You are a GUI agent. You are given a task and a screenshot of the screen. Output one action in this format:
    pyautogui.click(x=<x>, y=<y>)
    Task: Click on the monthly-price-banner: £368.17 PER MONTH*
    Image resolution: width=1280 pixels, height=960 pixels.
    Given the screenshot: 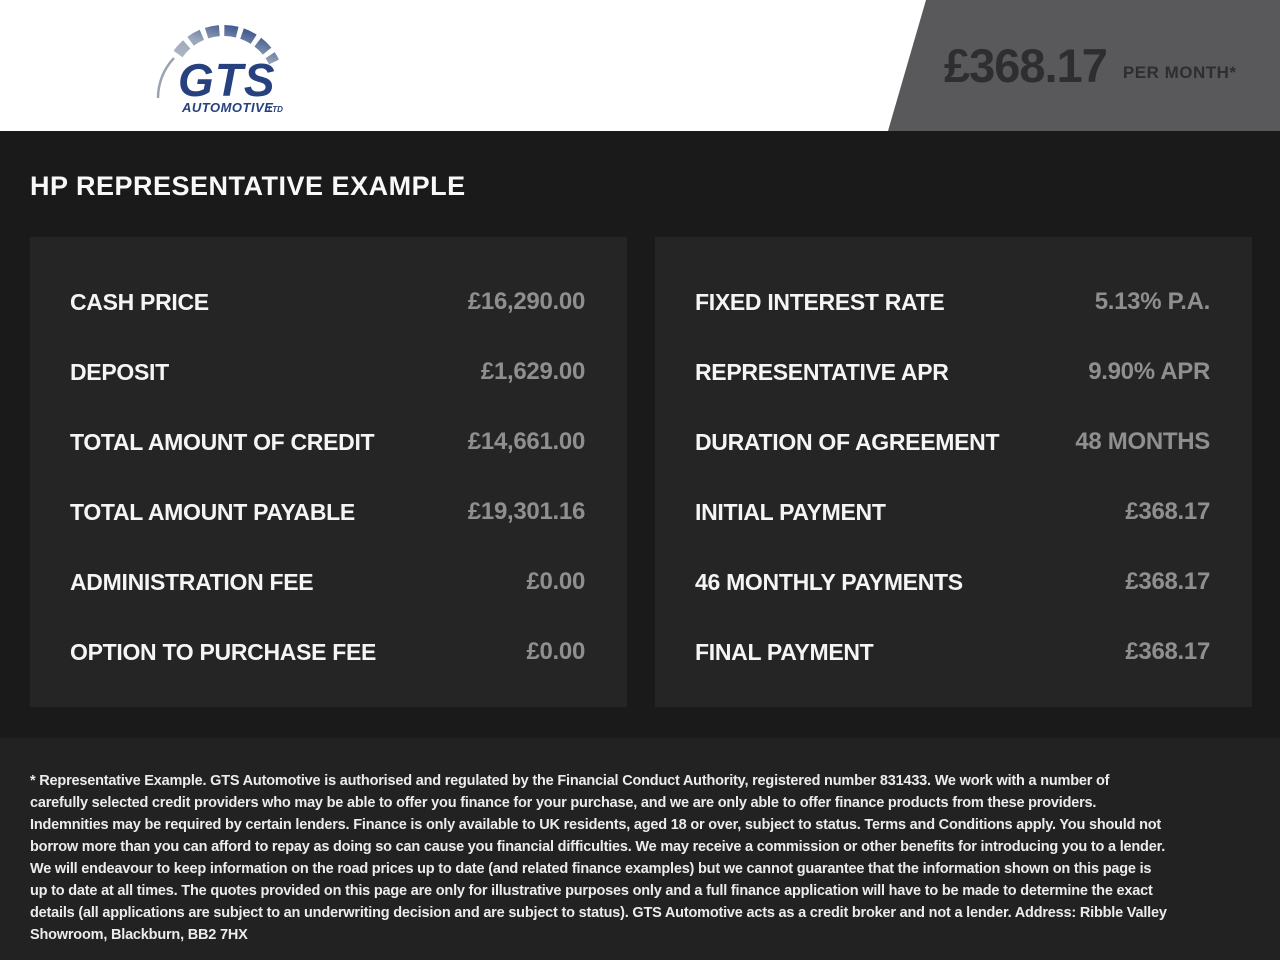 What is the action you would take?
    pyautogui.click(x=1084, y=65)
    